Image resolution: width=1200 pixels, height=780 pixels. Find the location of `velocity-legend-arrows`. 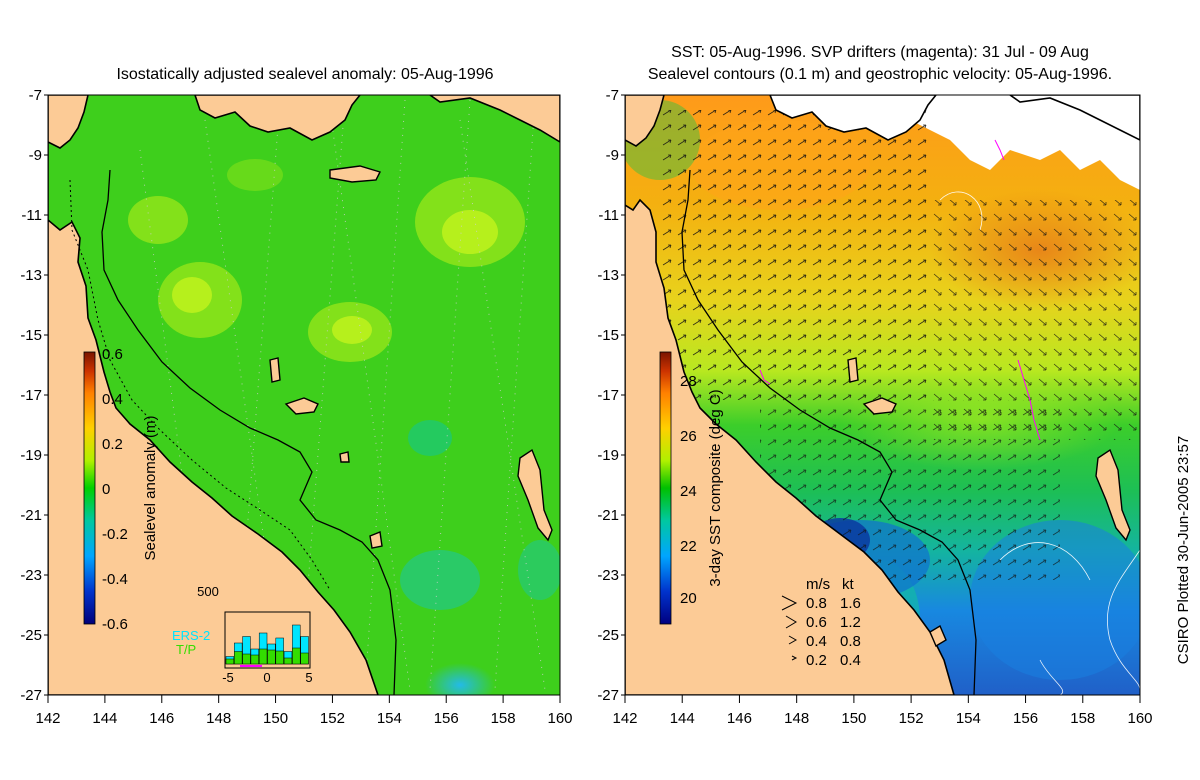

velocity-legend-arrows is located at coordinates (789, 628).